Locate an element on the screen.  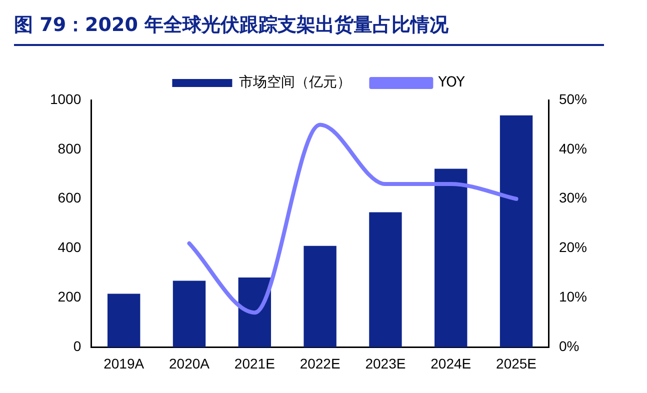
y2-tick-label: 10% is located at coordinates (573, 296).